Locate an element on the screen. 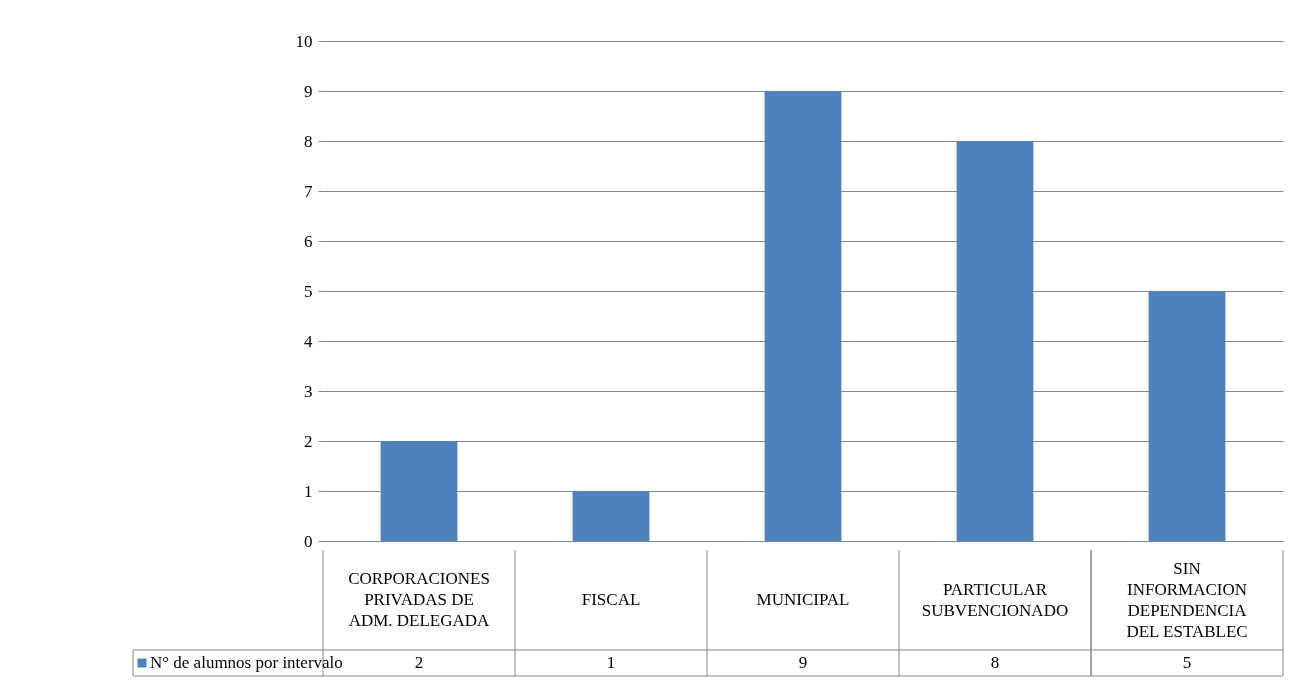  x-tick-label: PARTICULAR SUBVENCIONADO is located at coordinates (995, 599).